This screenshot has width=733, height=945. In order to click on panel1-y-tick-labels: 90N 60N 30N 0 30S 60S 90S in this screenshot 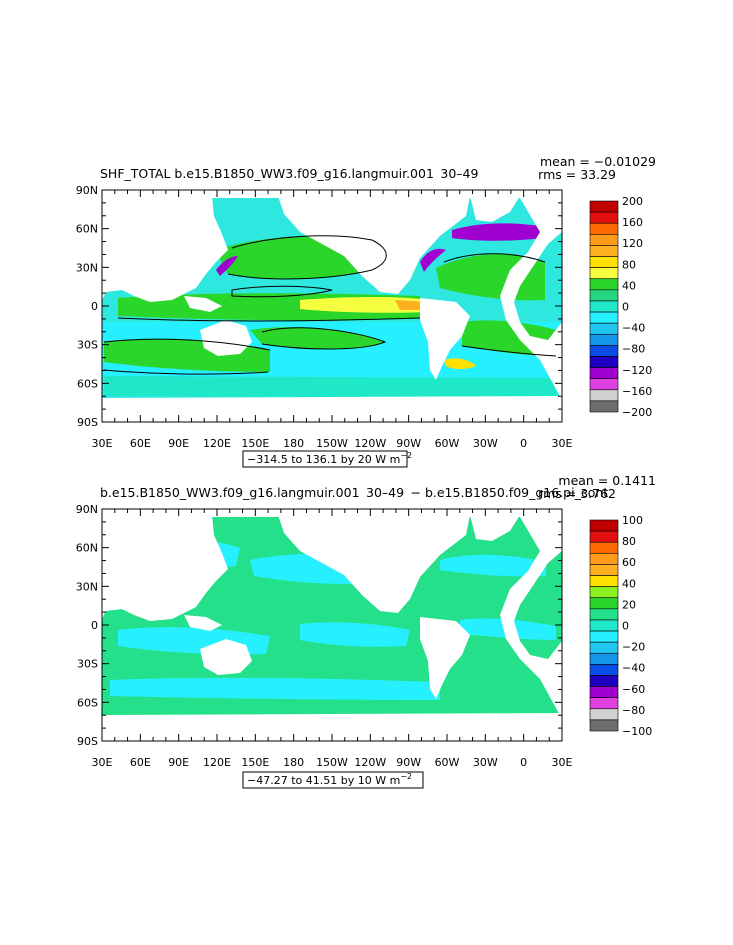, I will do `click(87, 306)`.